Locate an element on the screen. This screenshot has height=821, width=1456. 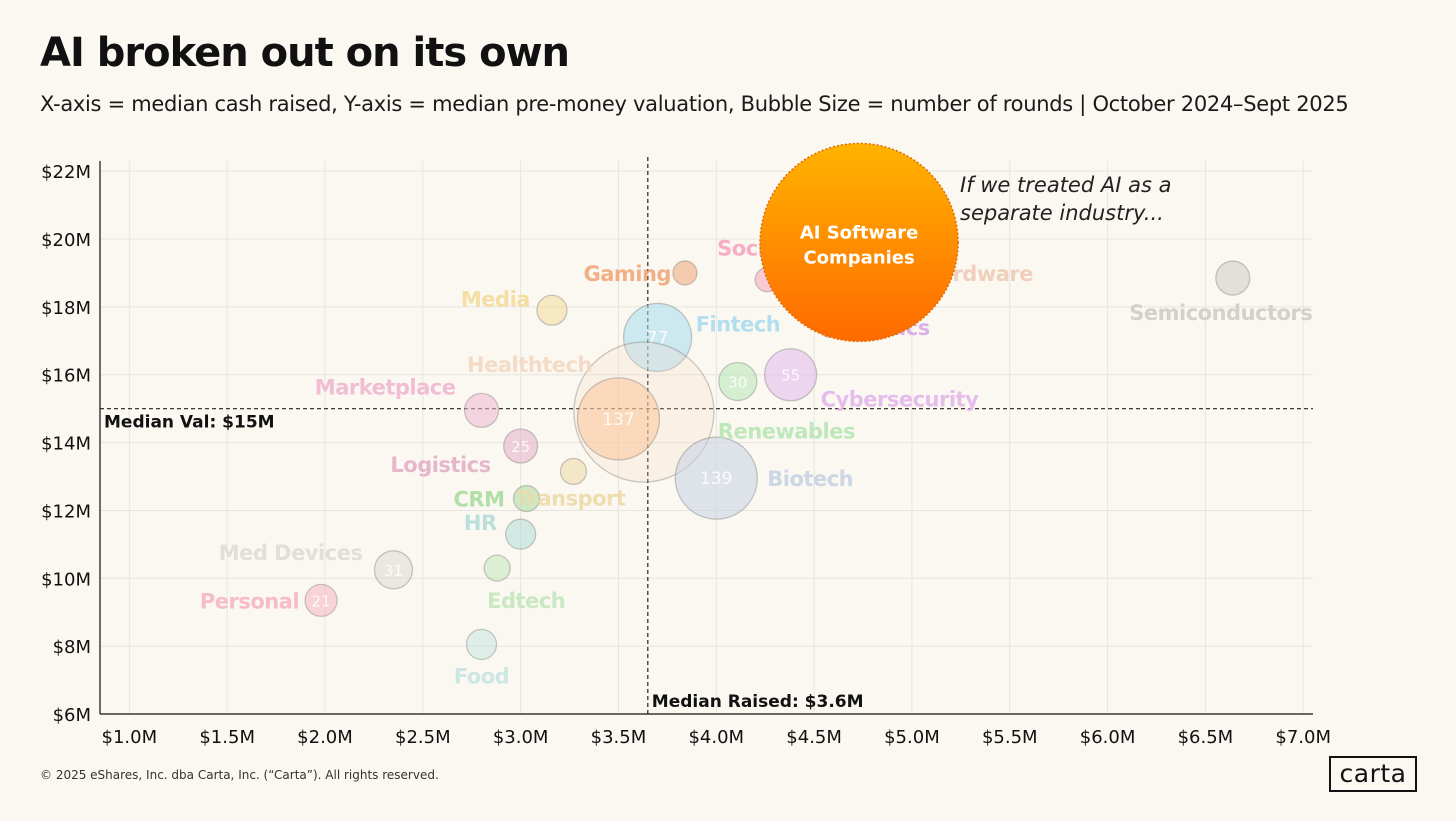
bubble-renewables is located at coordinates (738, 381).